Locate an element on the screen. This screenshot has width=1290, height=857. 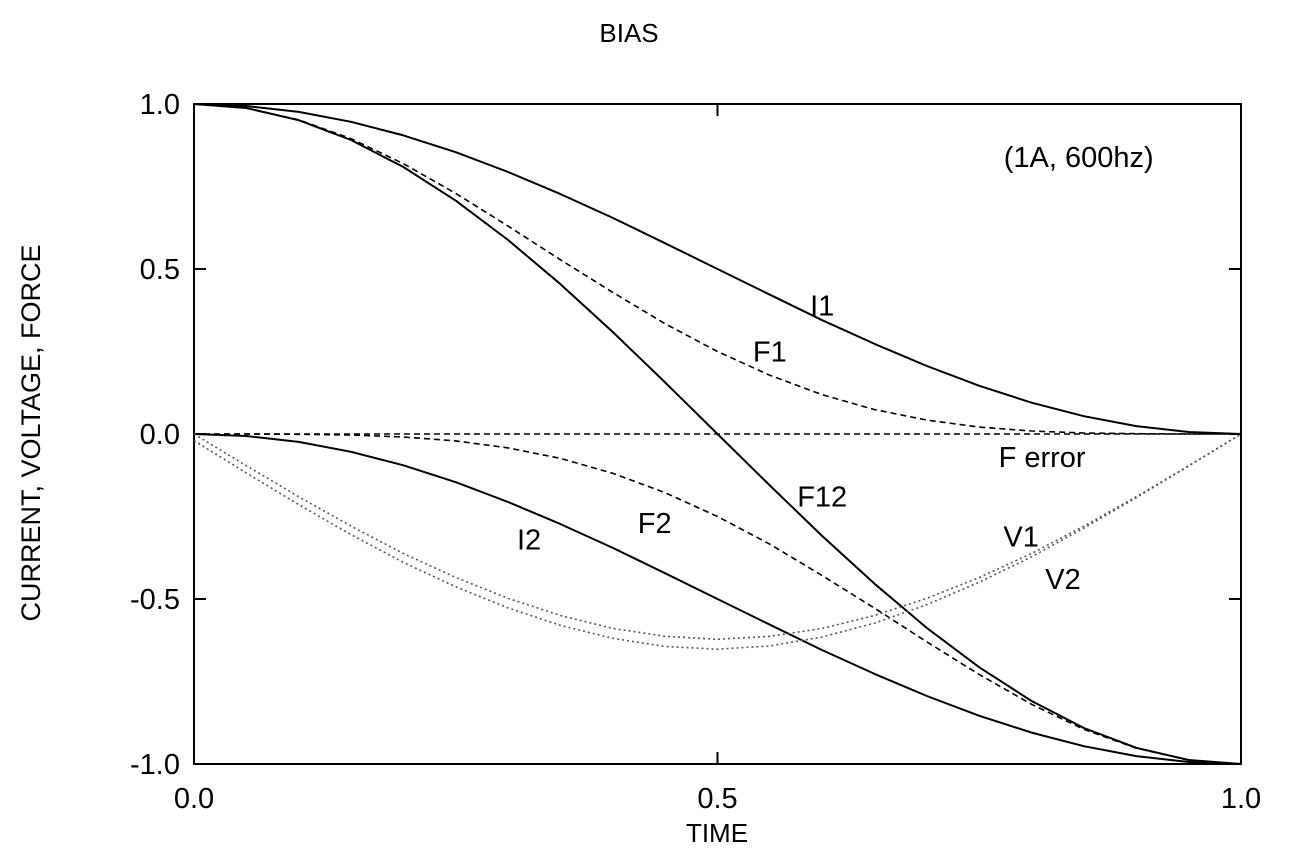
y-tick-label: -0.5 is located at coordinates (155, 600).